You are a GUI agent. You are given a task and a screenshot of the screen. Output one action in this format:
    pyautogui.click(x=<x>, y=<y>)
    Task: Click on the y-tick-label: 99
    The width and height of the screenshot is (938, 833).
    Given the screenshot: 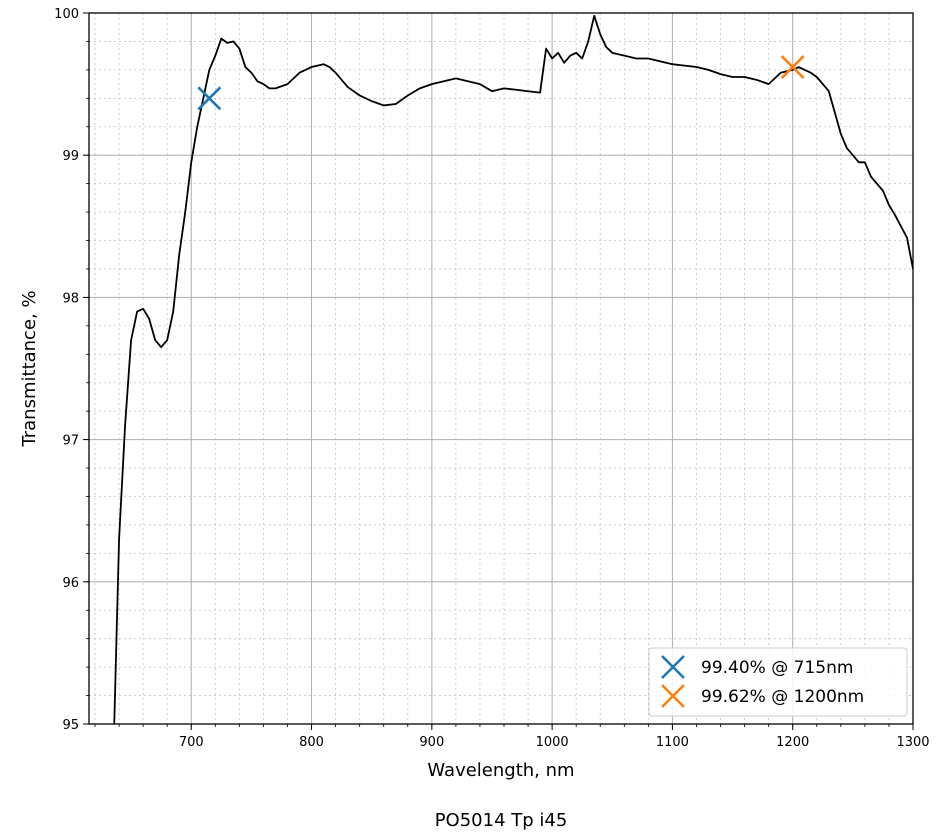 What is the action you would take?
    pyautogui.click(x=70, y=156)
    